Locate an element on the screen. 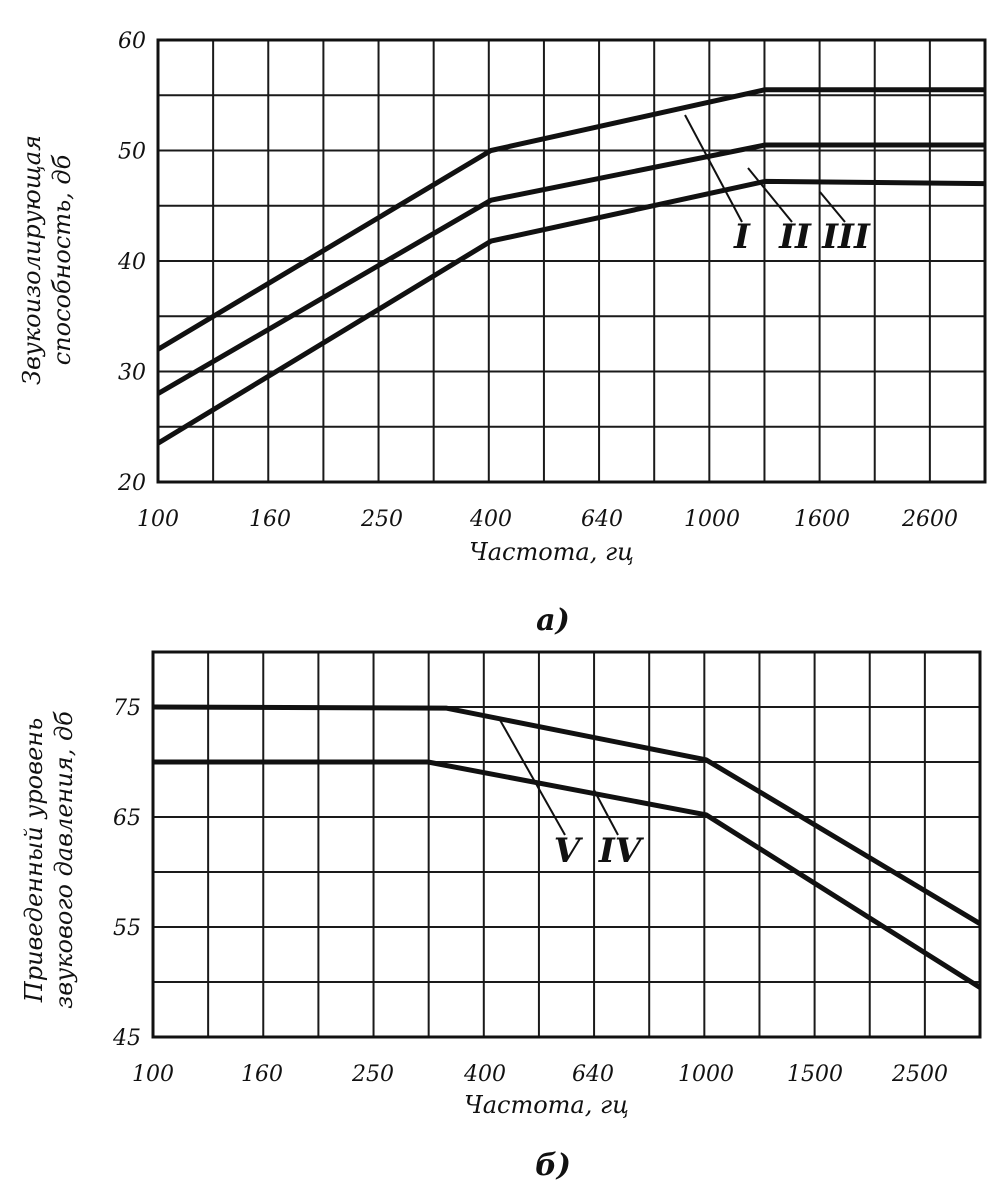  series-label-i: I is located at coordinates (742, 237).